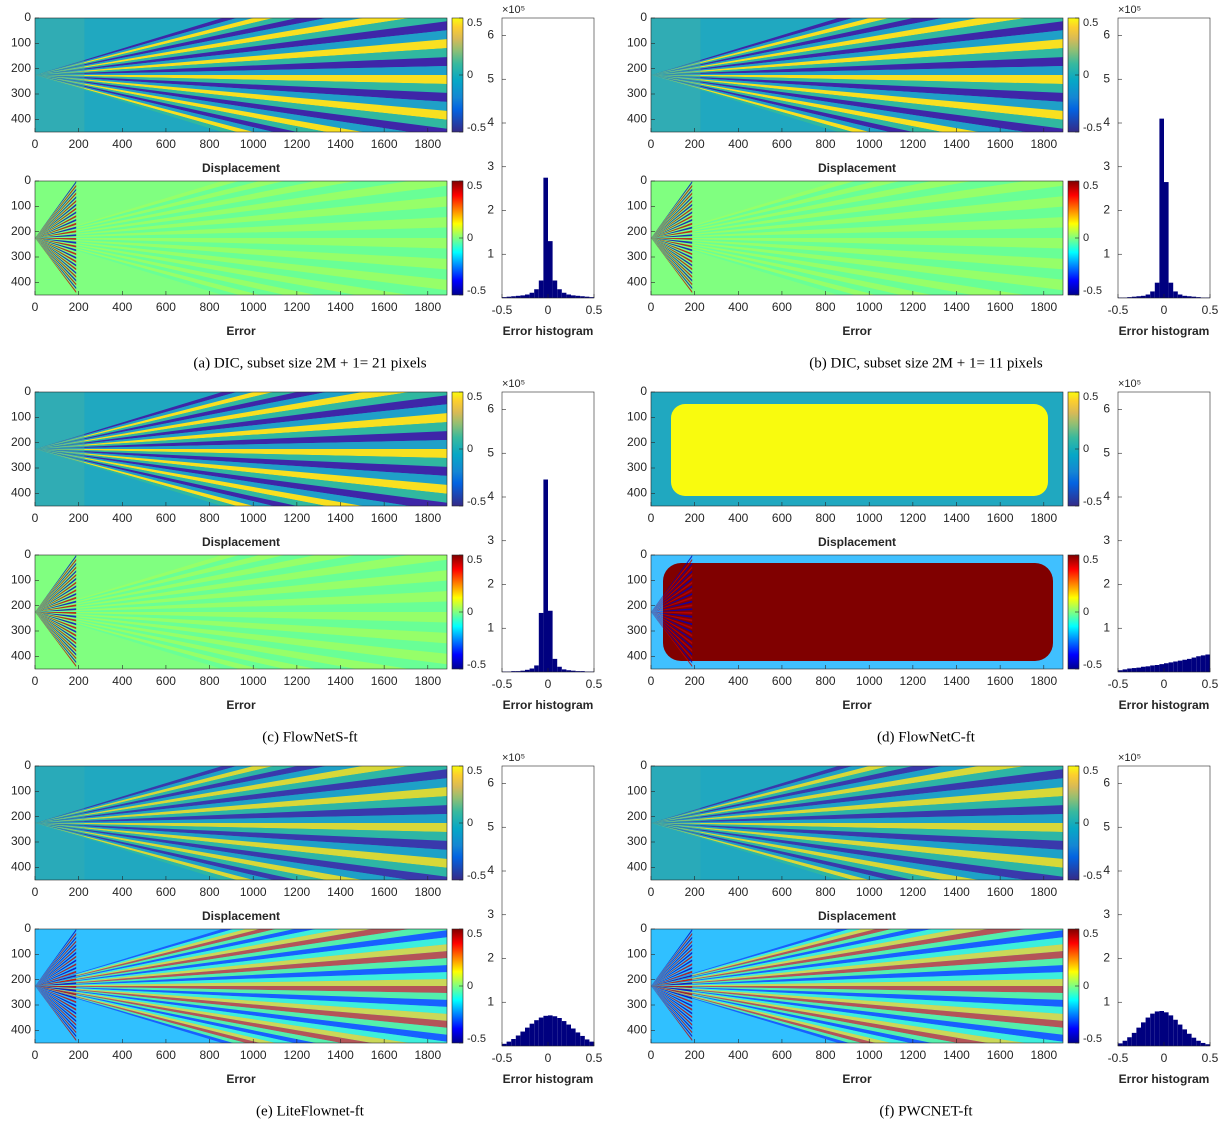 The image size is (1229, 1125). I want to click on axes-box, so click(857, 823).